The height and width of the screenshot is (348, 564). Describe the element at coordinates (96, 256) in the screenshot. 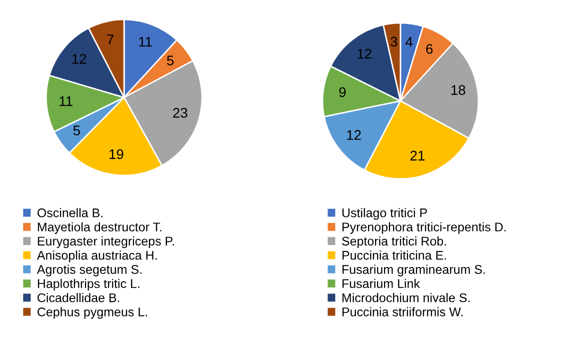

I see `legend-label: Anisoplia austriaca H.` at that location.